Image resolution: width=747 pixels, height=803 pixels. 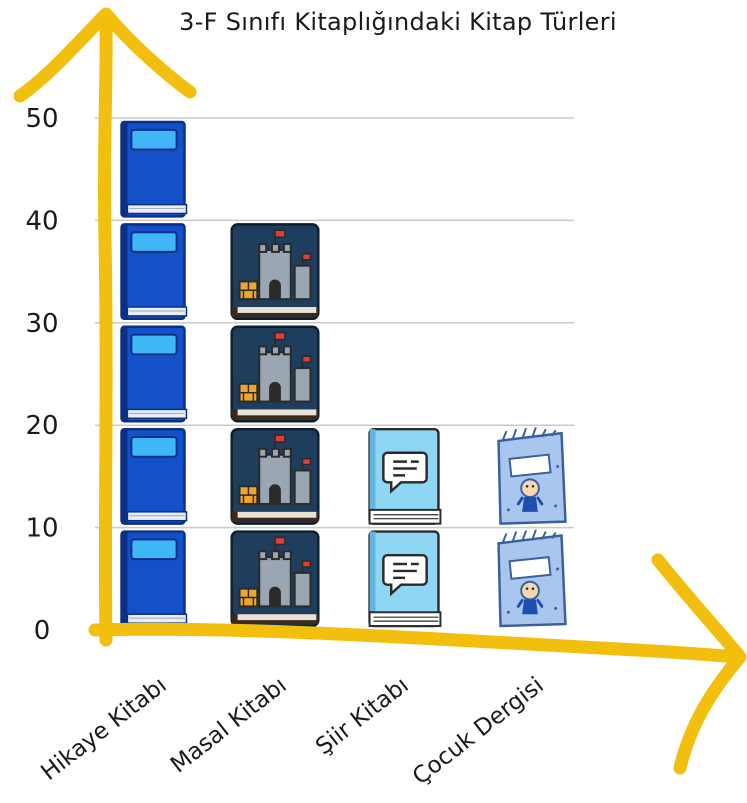 I want to click on y-axis-line, so click(x=105, y=330).